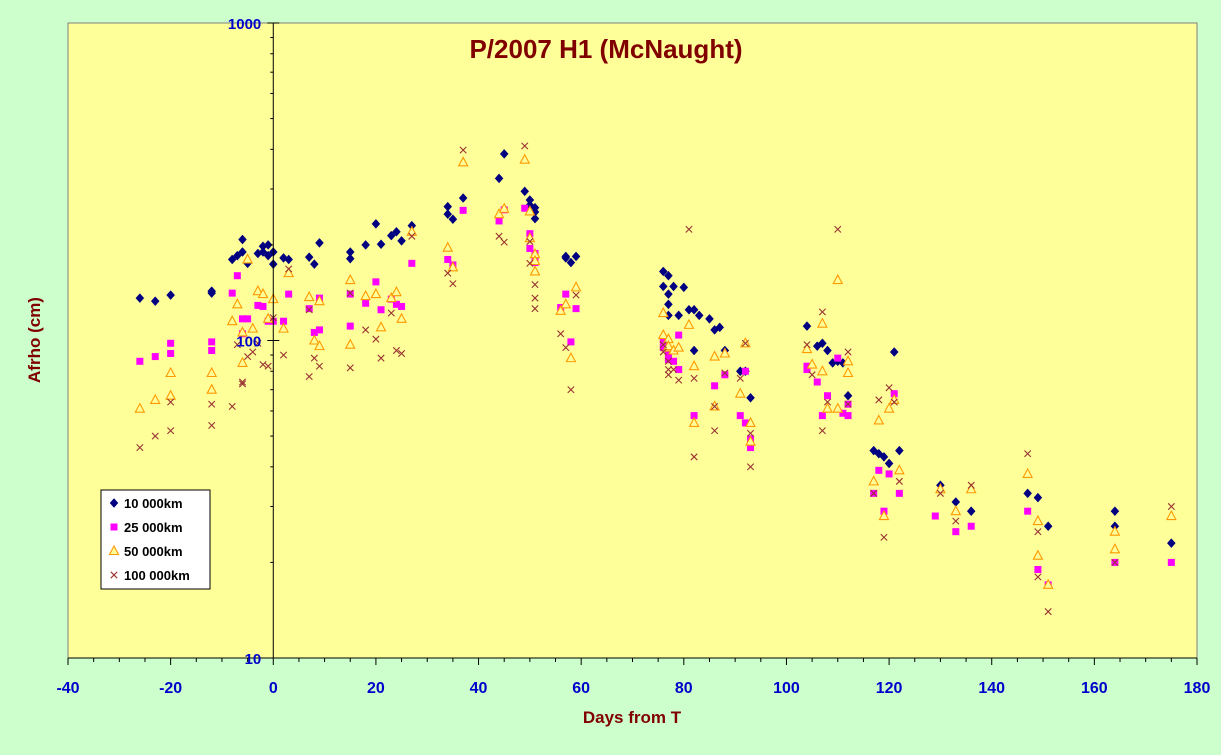  What do you see at coordinates (605, 49) in the screenshot?
I see `chart-title: P/2007 H1 (McNaught)` at bounding box center [605, 49].